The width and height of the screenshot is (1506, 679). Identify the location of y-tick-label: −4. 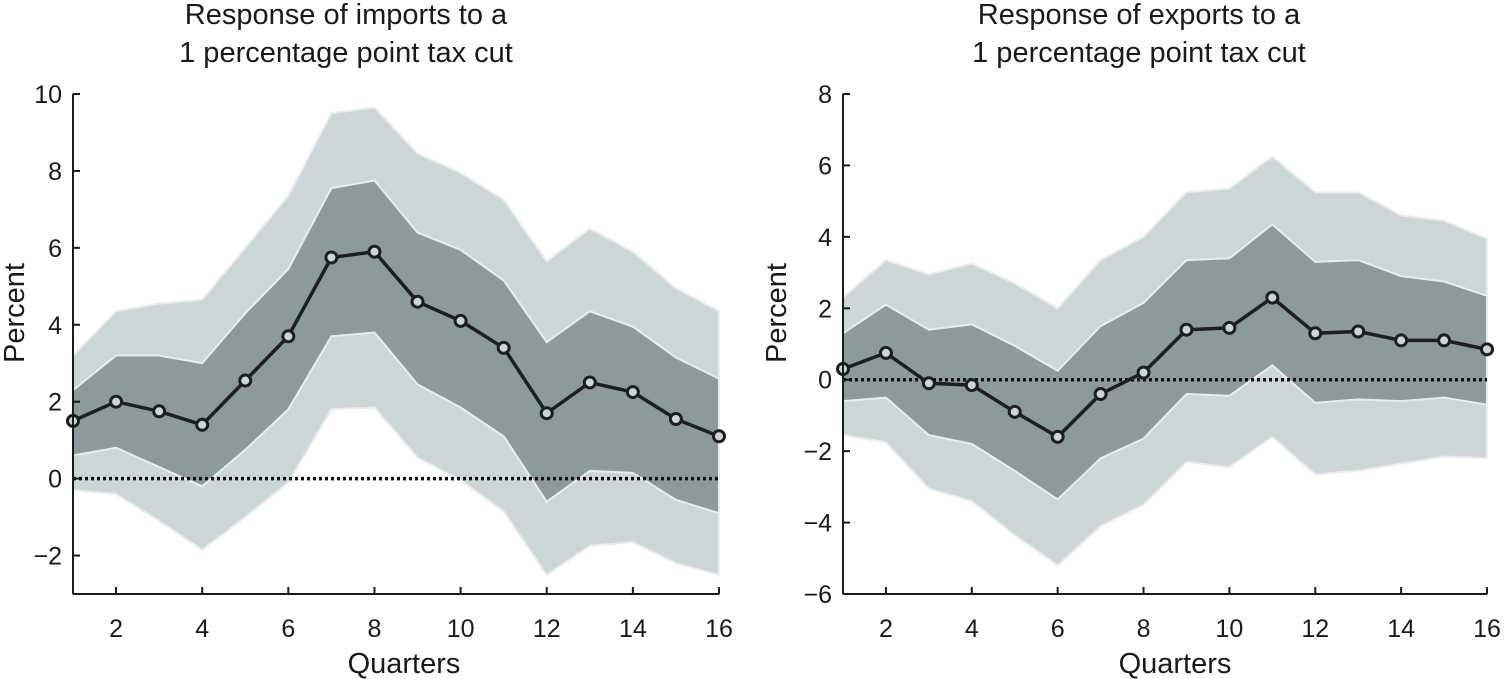
(817, 524).